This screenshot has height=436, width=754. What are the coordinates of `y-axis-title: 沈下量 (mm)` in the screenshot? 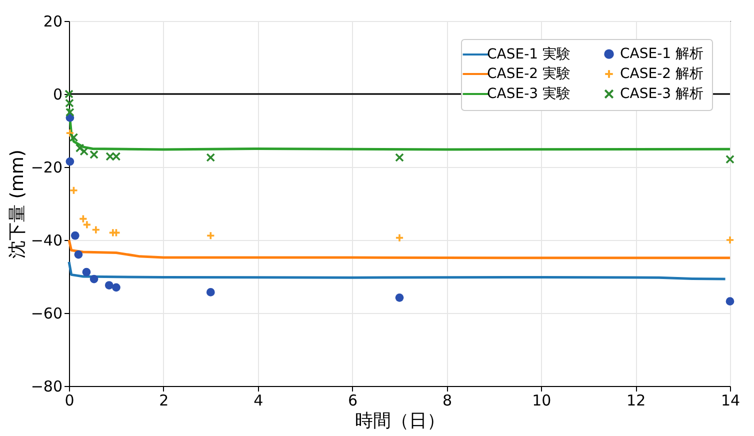 It's located at (17, 204).